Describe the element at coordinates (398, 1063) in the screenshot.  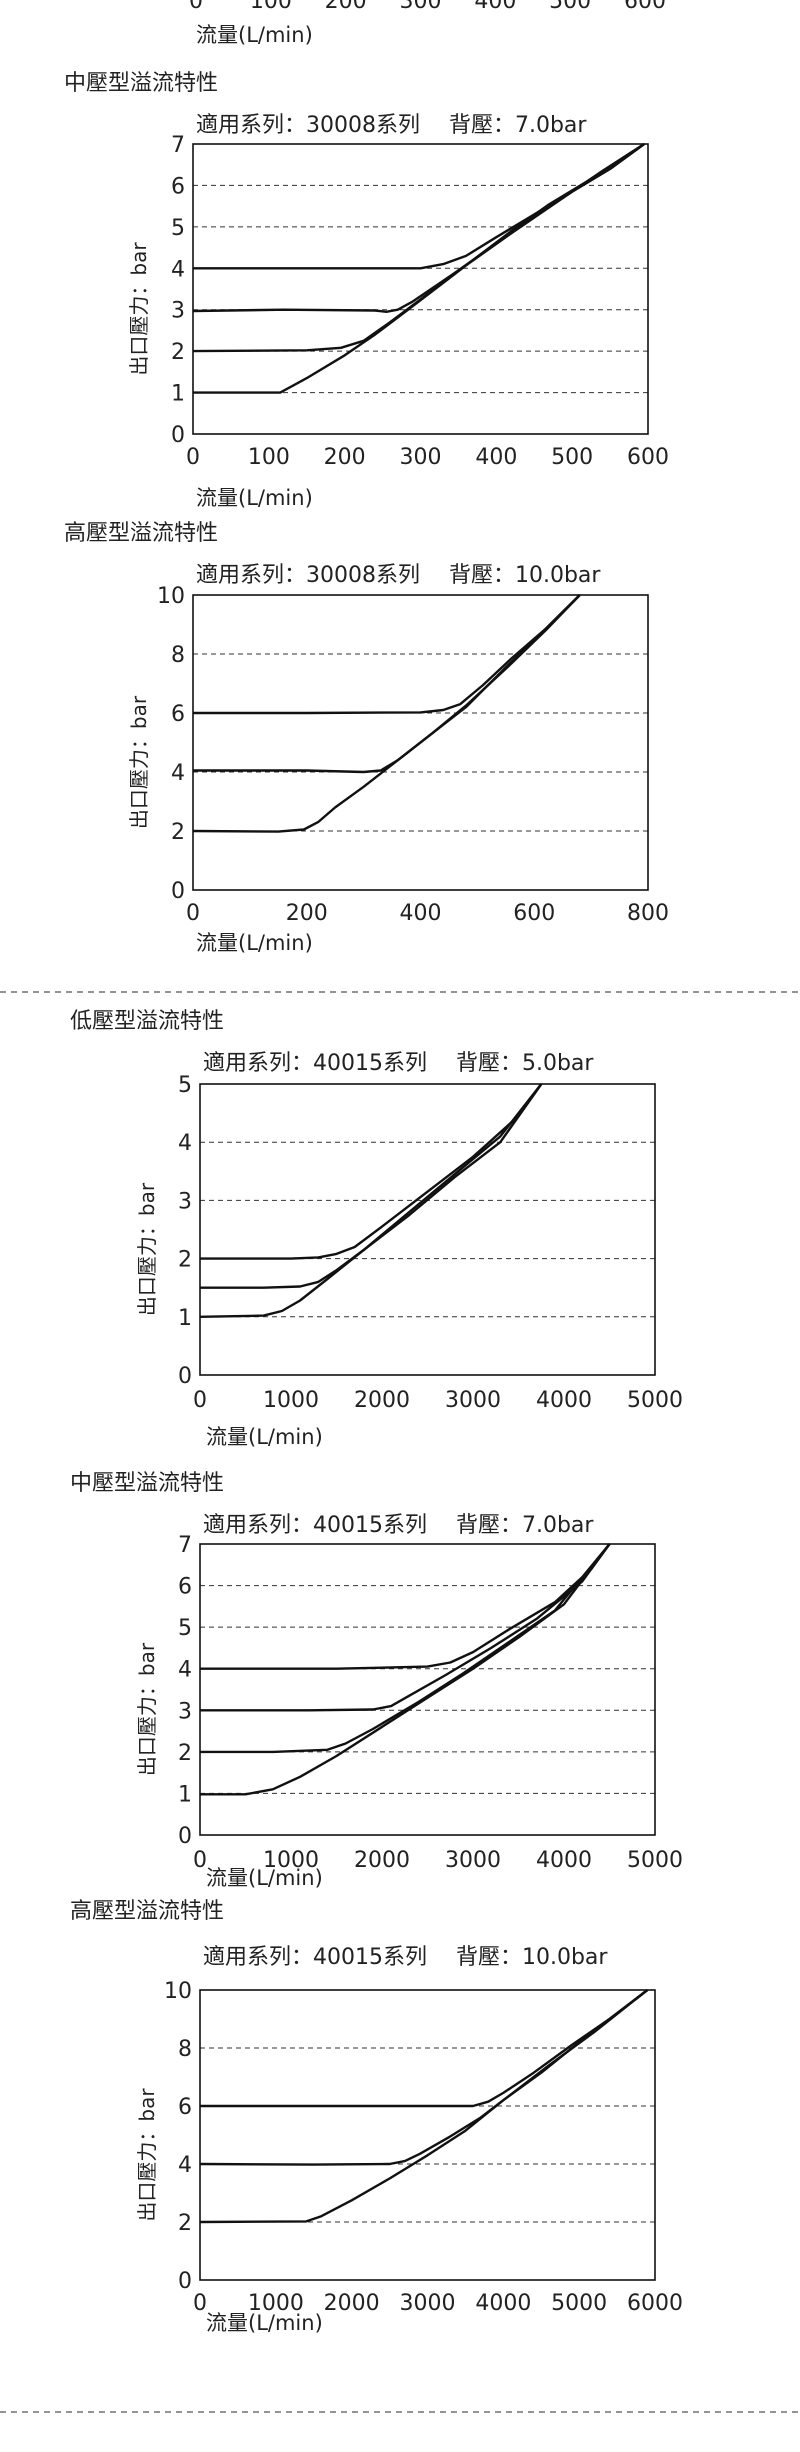
I see `chart-subtitle: 適用系列：40015系列 背壓：5.0bar` at that location.